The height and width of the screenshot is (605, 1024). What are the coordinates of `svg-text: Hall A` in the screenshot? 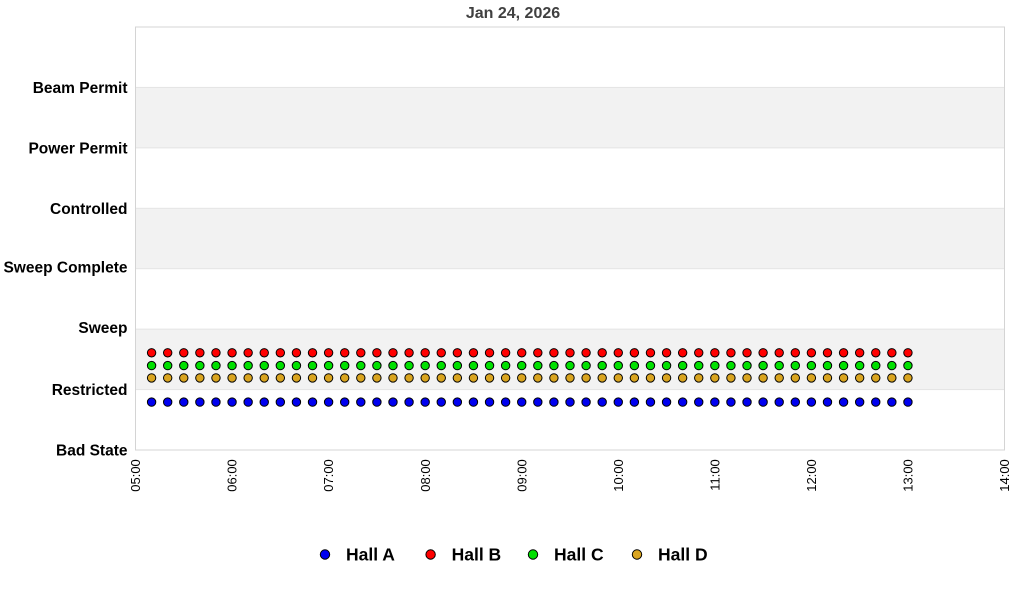 It's located at (370, 555).